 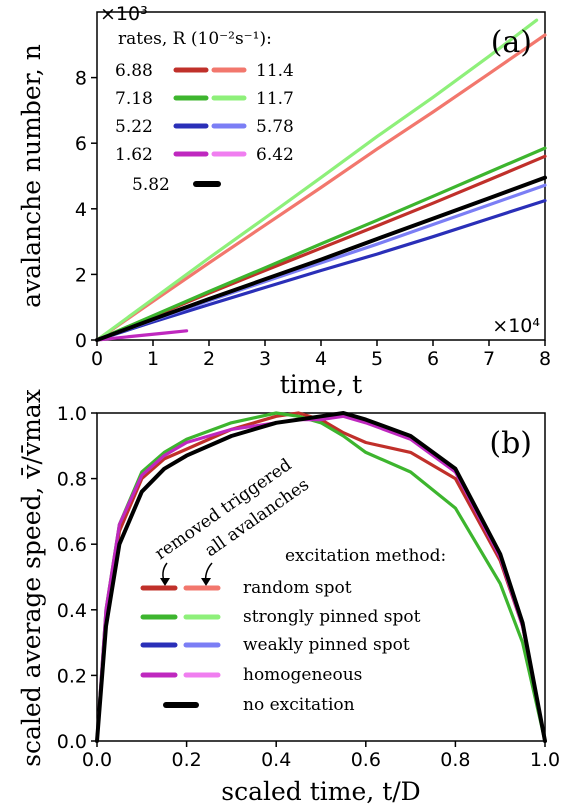 What do you see at coordinates (489, 359) in the screenshot?
I see `panel-a-x-tick-label: 7` at bounding box center [489, 359].